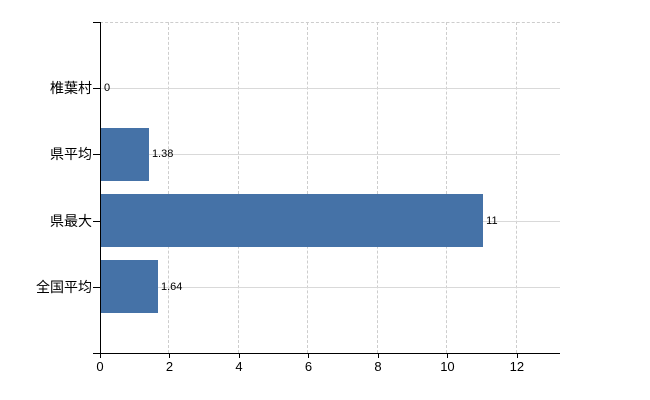 The width and height of the screenshot is (650, 400). What do you see at coordinates (447, 366) in the screenshot?
I see `x-tick-label: 10` at bounding box center [447, 366].